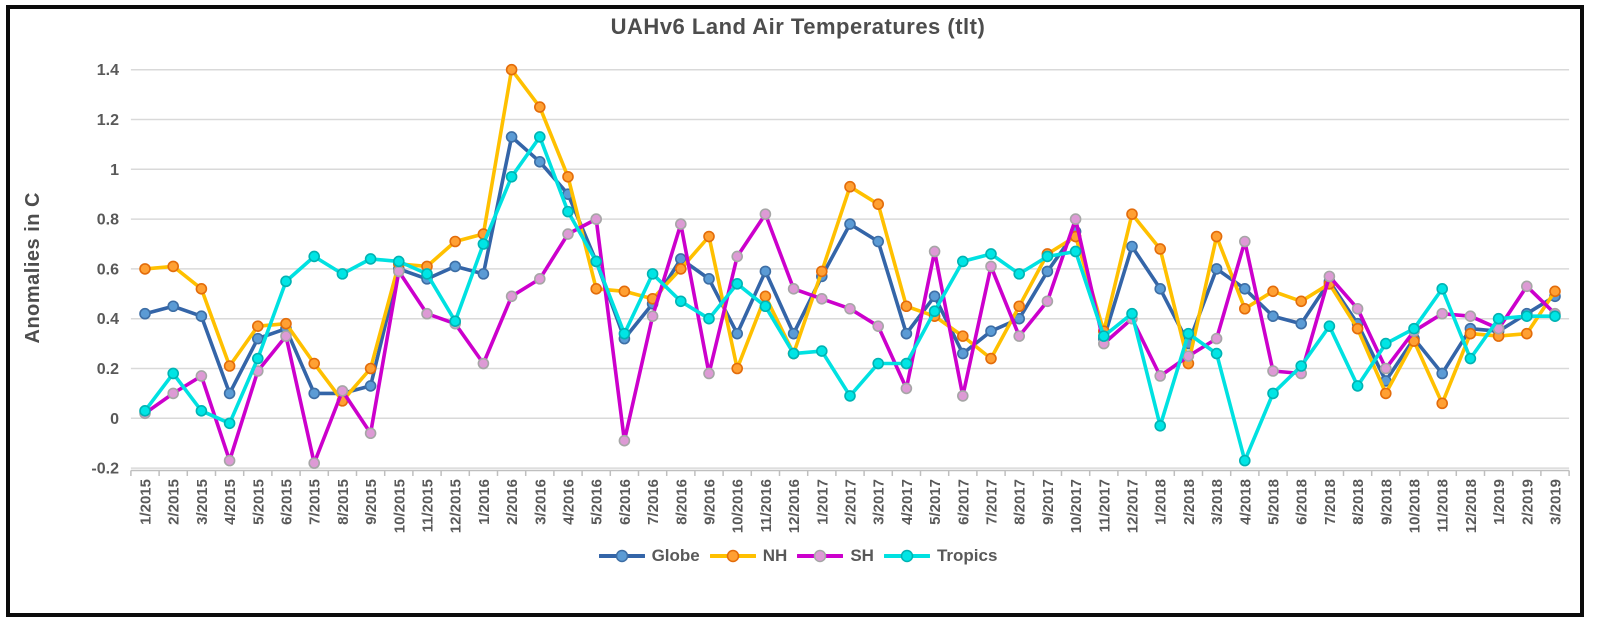  I want to click on legend: Globe NH SH Tropics, so click(798, 556).